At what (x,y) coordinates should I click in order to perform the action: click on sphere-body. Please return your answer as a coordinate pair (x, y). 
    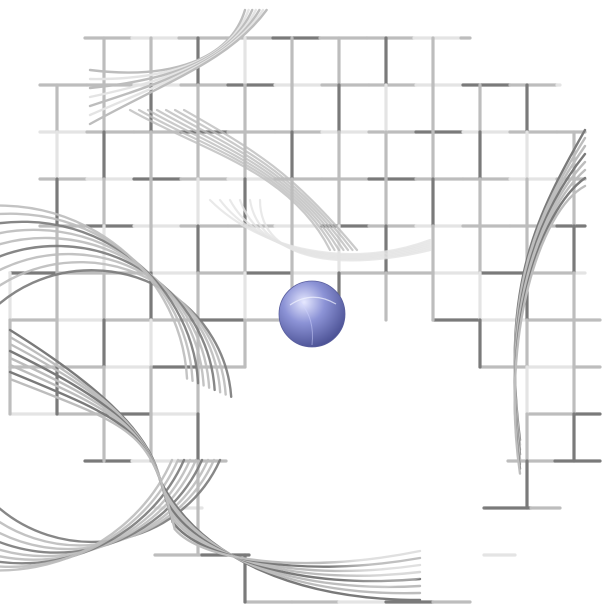
    Looking at the image, I should click on (312, 314).